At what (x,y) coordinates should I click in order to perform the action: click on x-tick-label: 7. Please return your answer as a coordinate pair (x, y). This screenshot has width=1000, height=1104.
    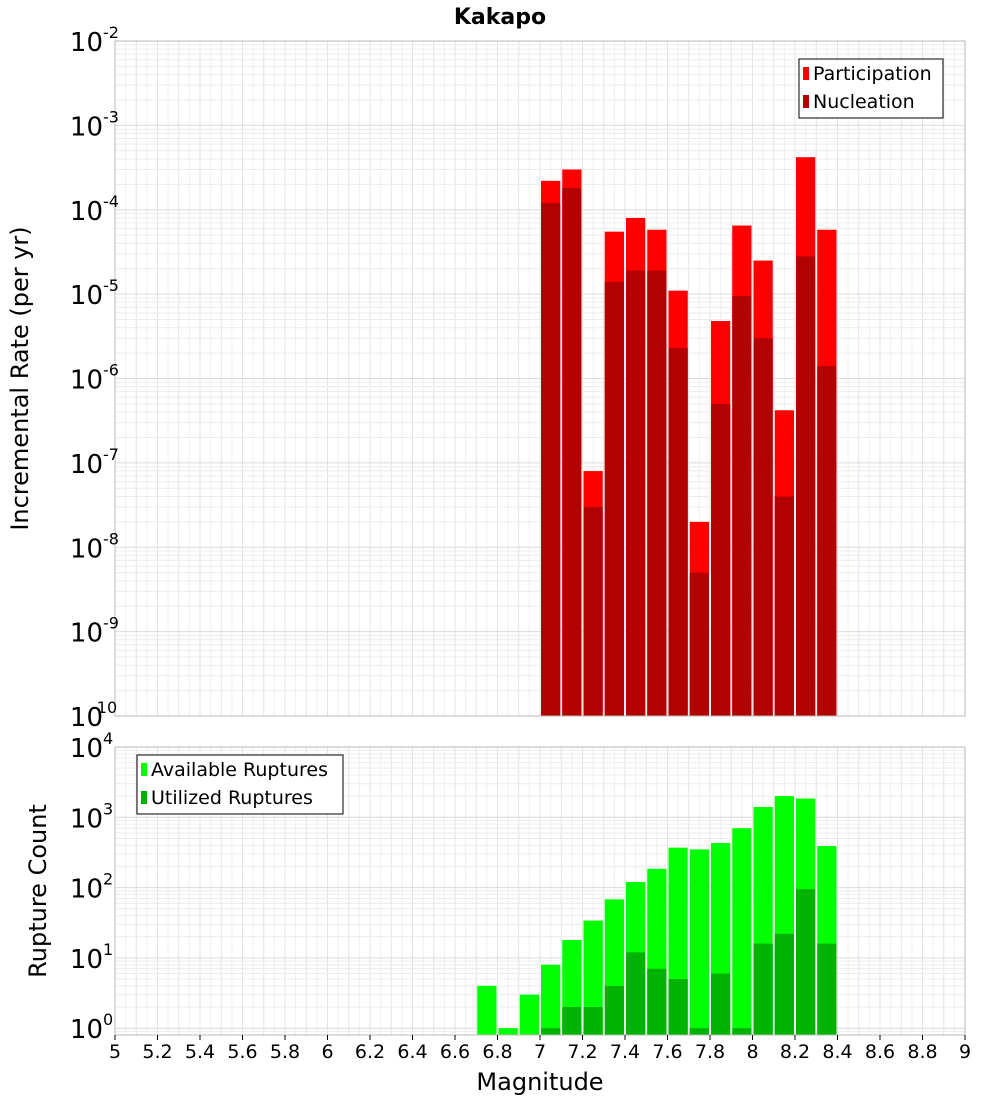
    Looking at the image, I should click on (540, 1052).